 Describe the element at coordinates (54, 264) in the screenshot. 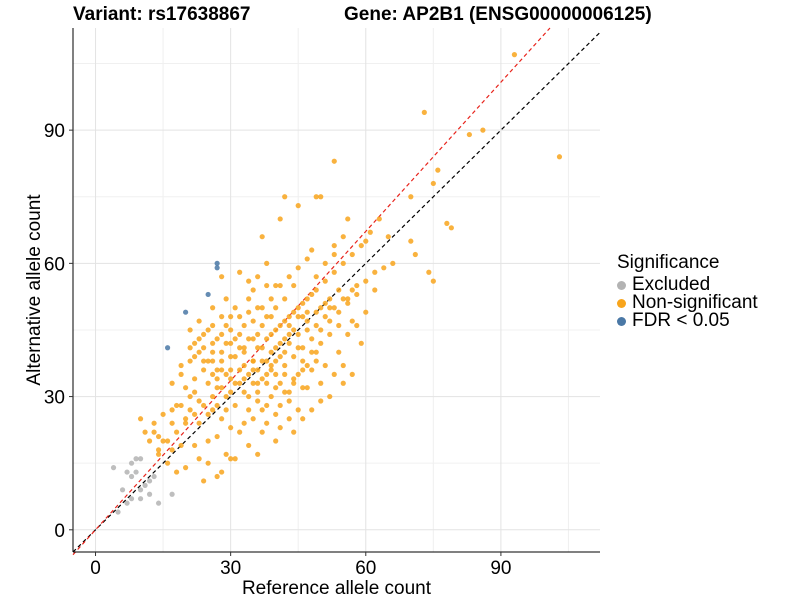

I see `y-tick-label: 60` at that location.